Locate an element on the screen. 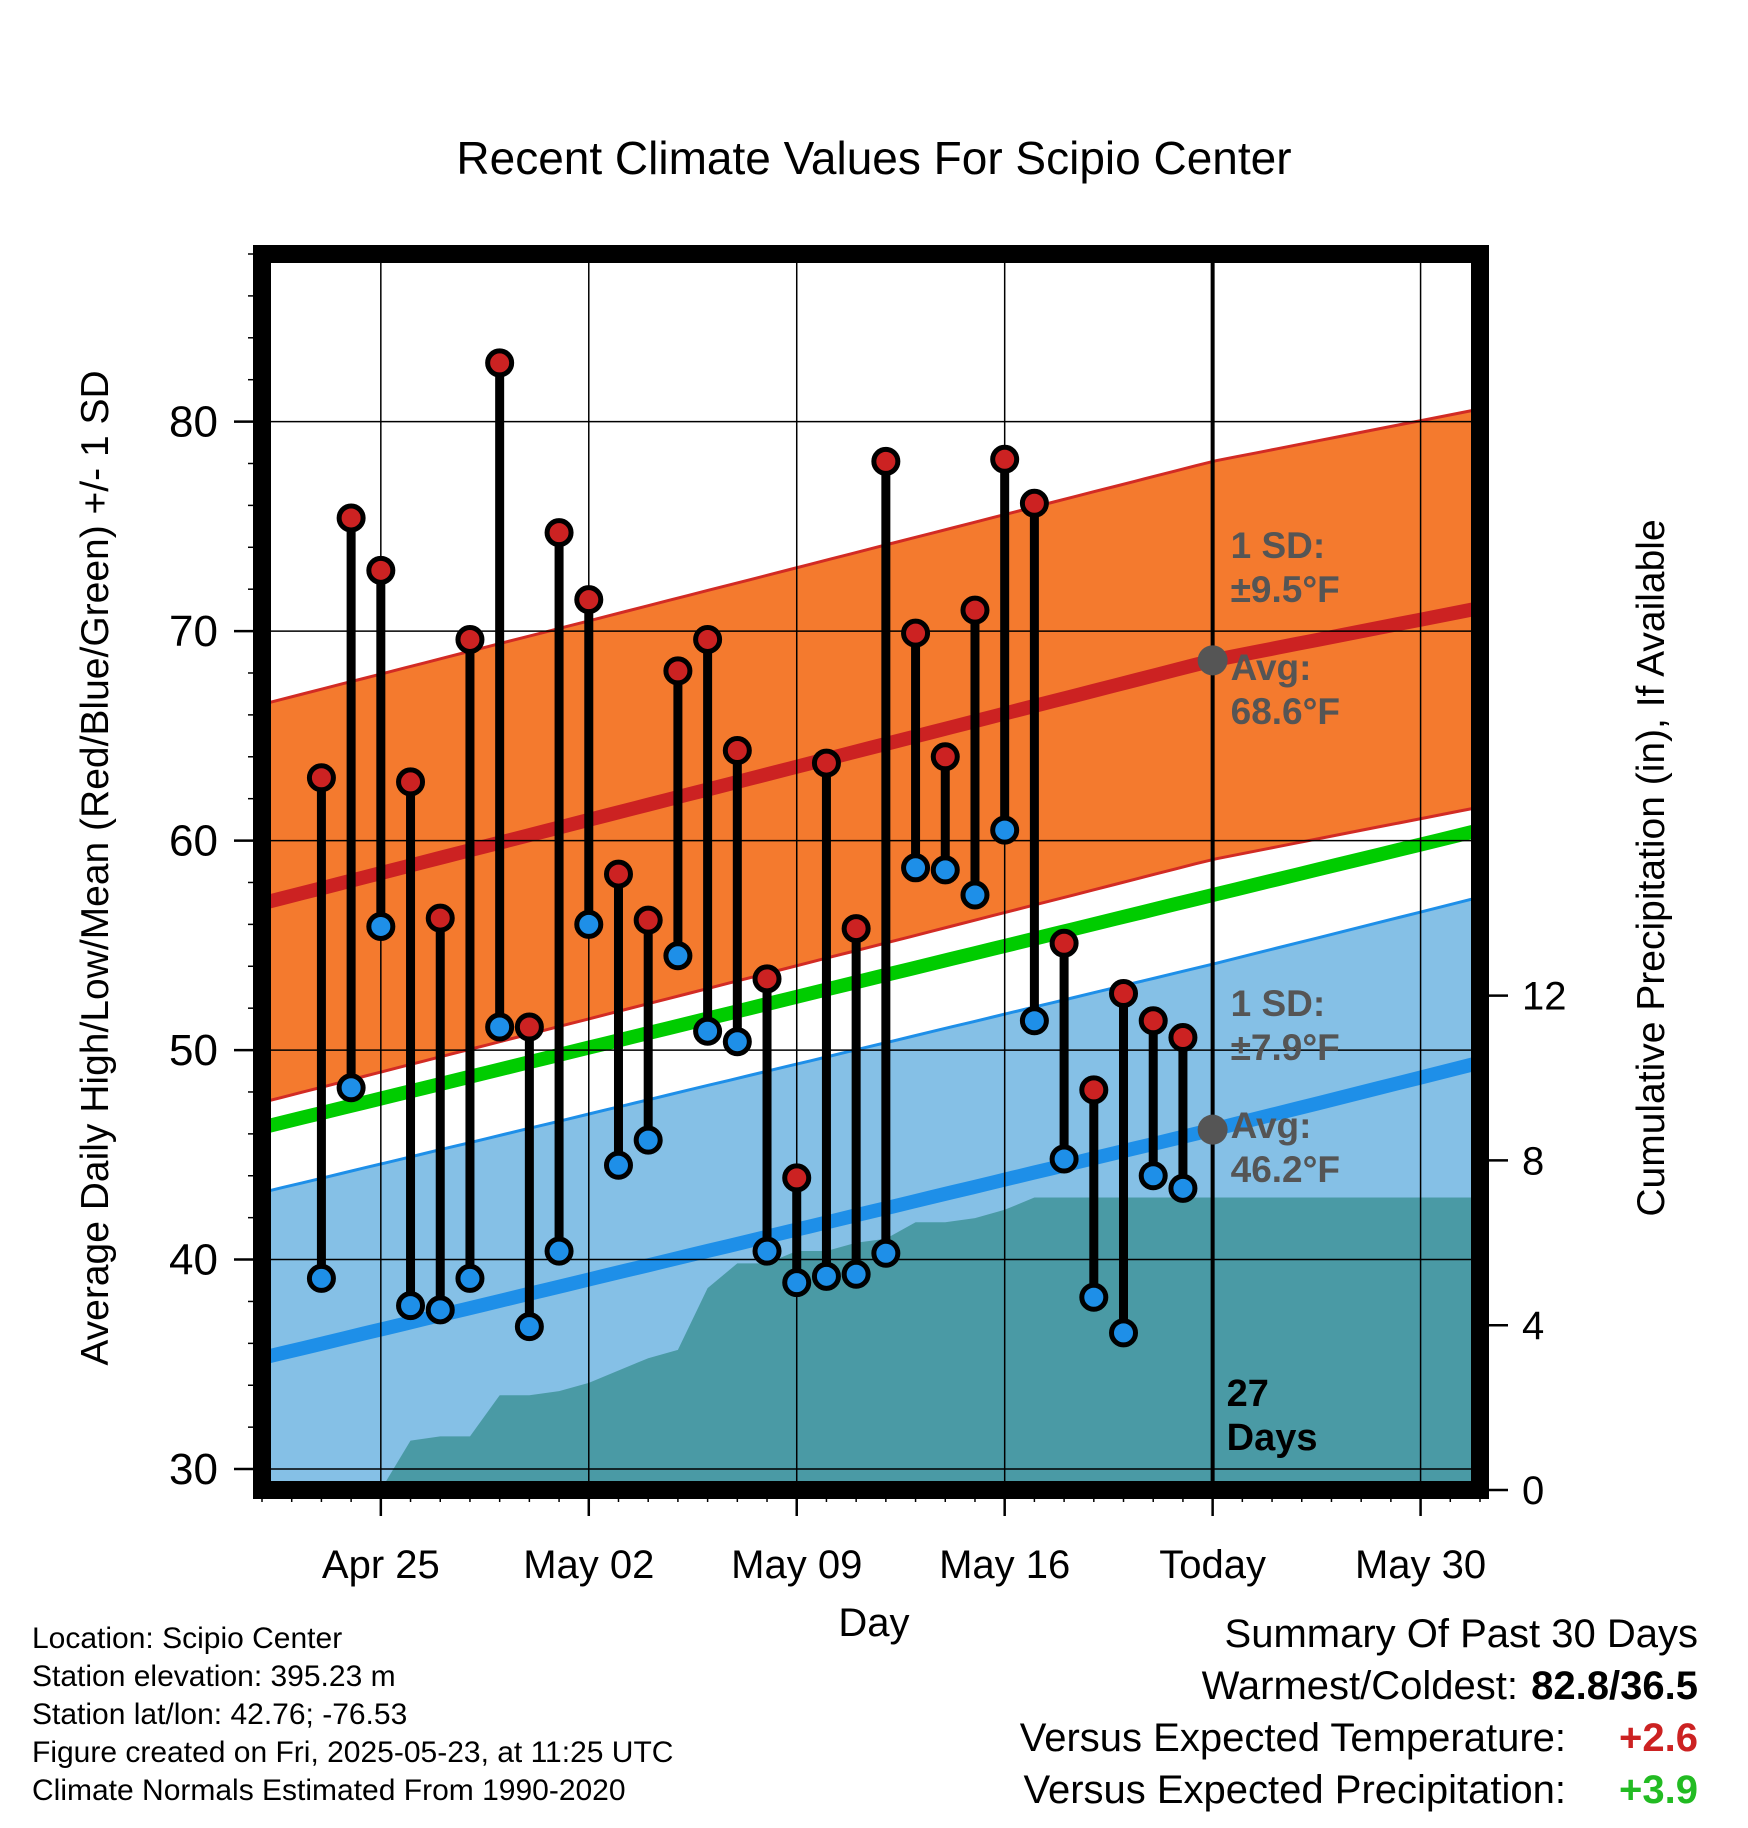  normal-high-line is located at coordinates (871, 756).